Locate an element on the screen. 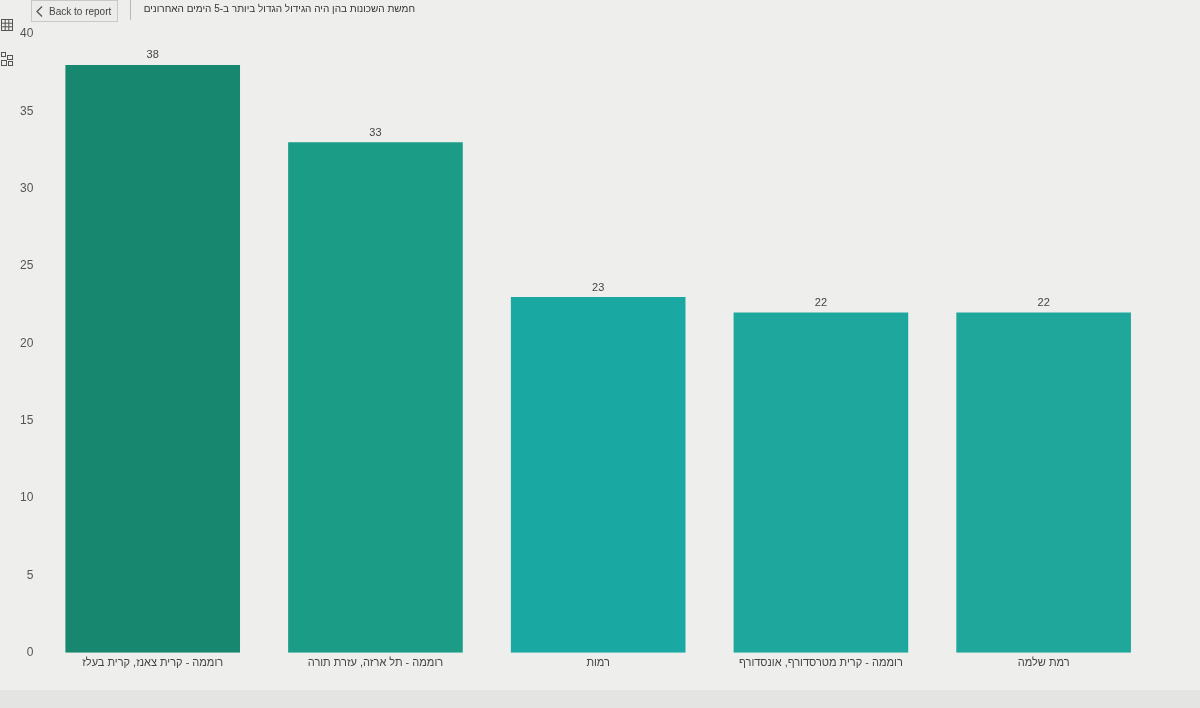 Image resolution: width=1200 pixels, height=708 pixels. y-tick-label: 35 is located at coordinates (26, 110).